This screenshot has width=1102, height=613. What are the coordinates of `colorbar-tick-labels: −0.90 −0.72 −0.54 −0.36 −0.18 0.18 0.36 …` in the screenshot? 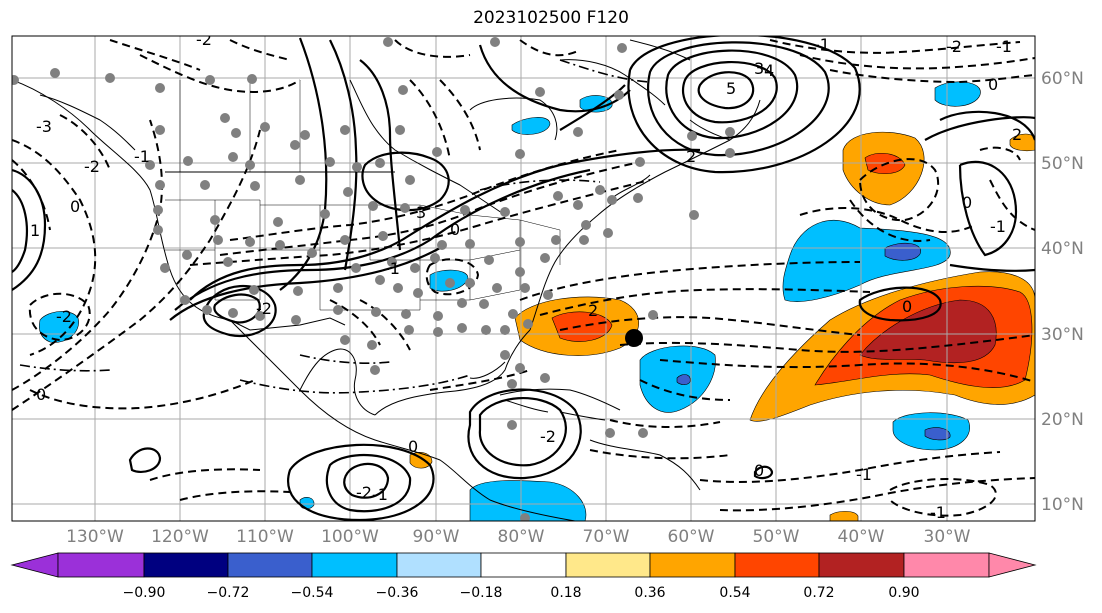 It's located at (521, 593).